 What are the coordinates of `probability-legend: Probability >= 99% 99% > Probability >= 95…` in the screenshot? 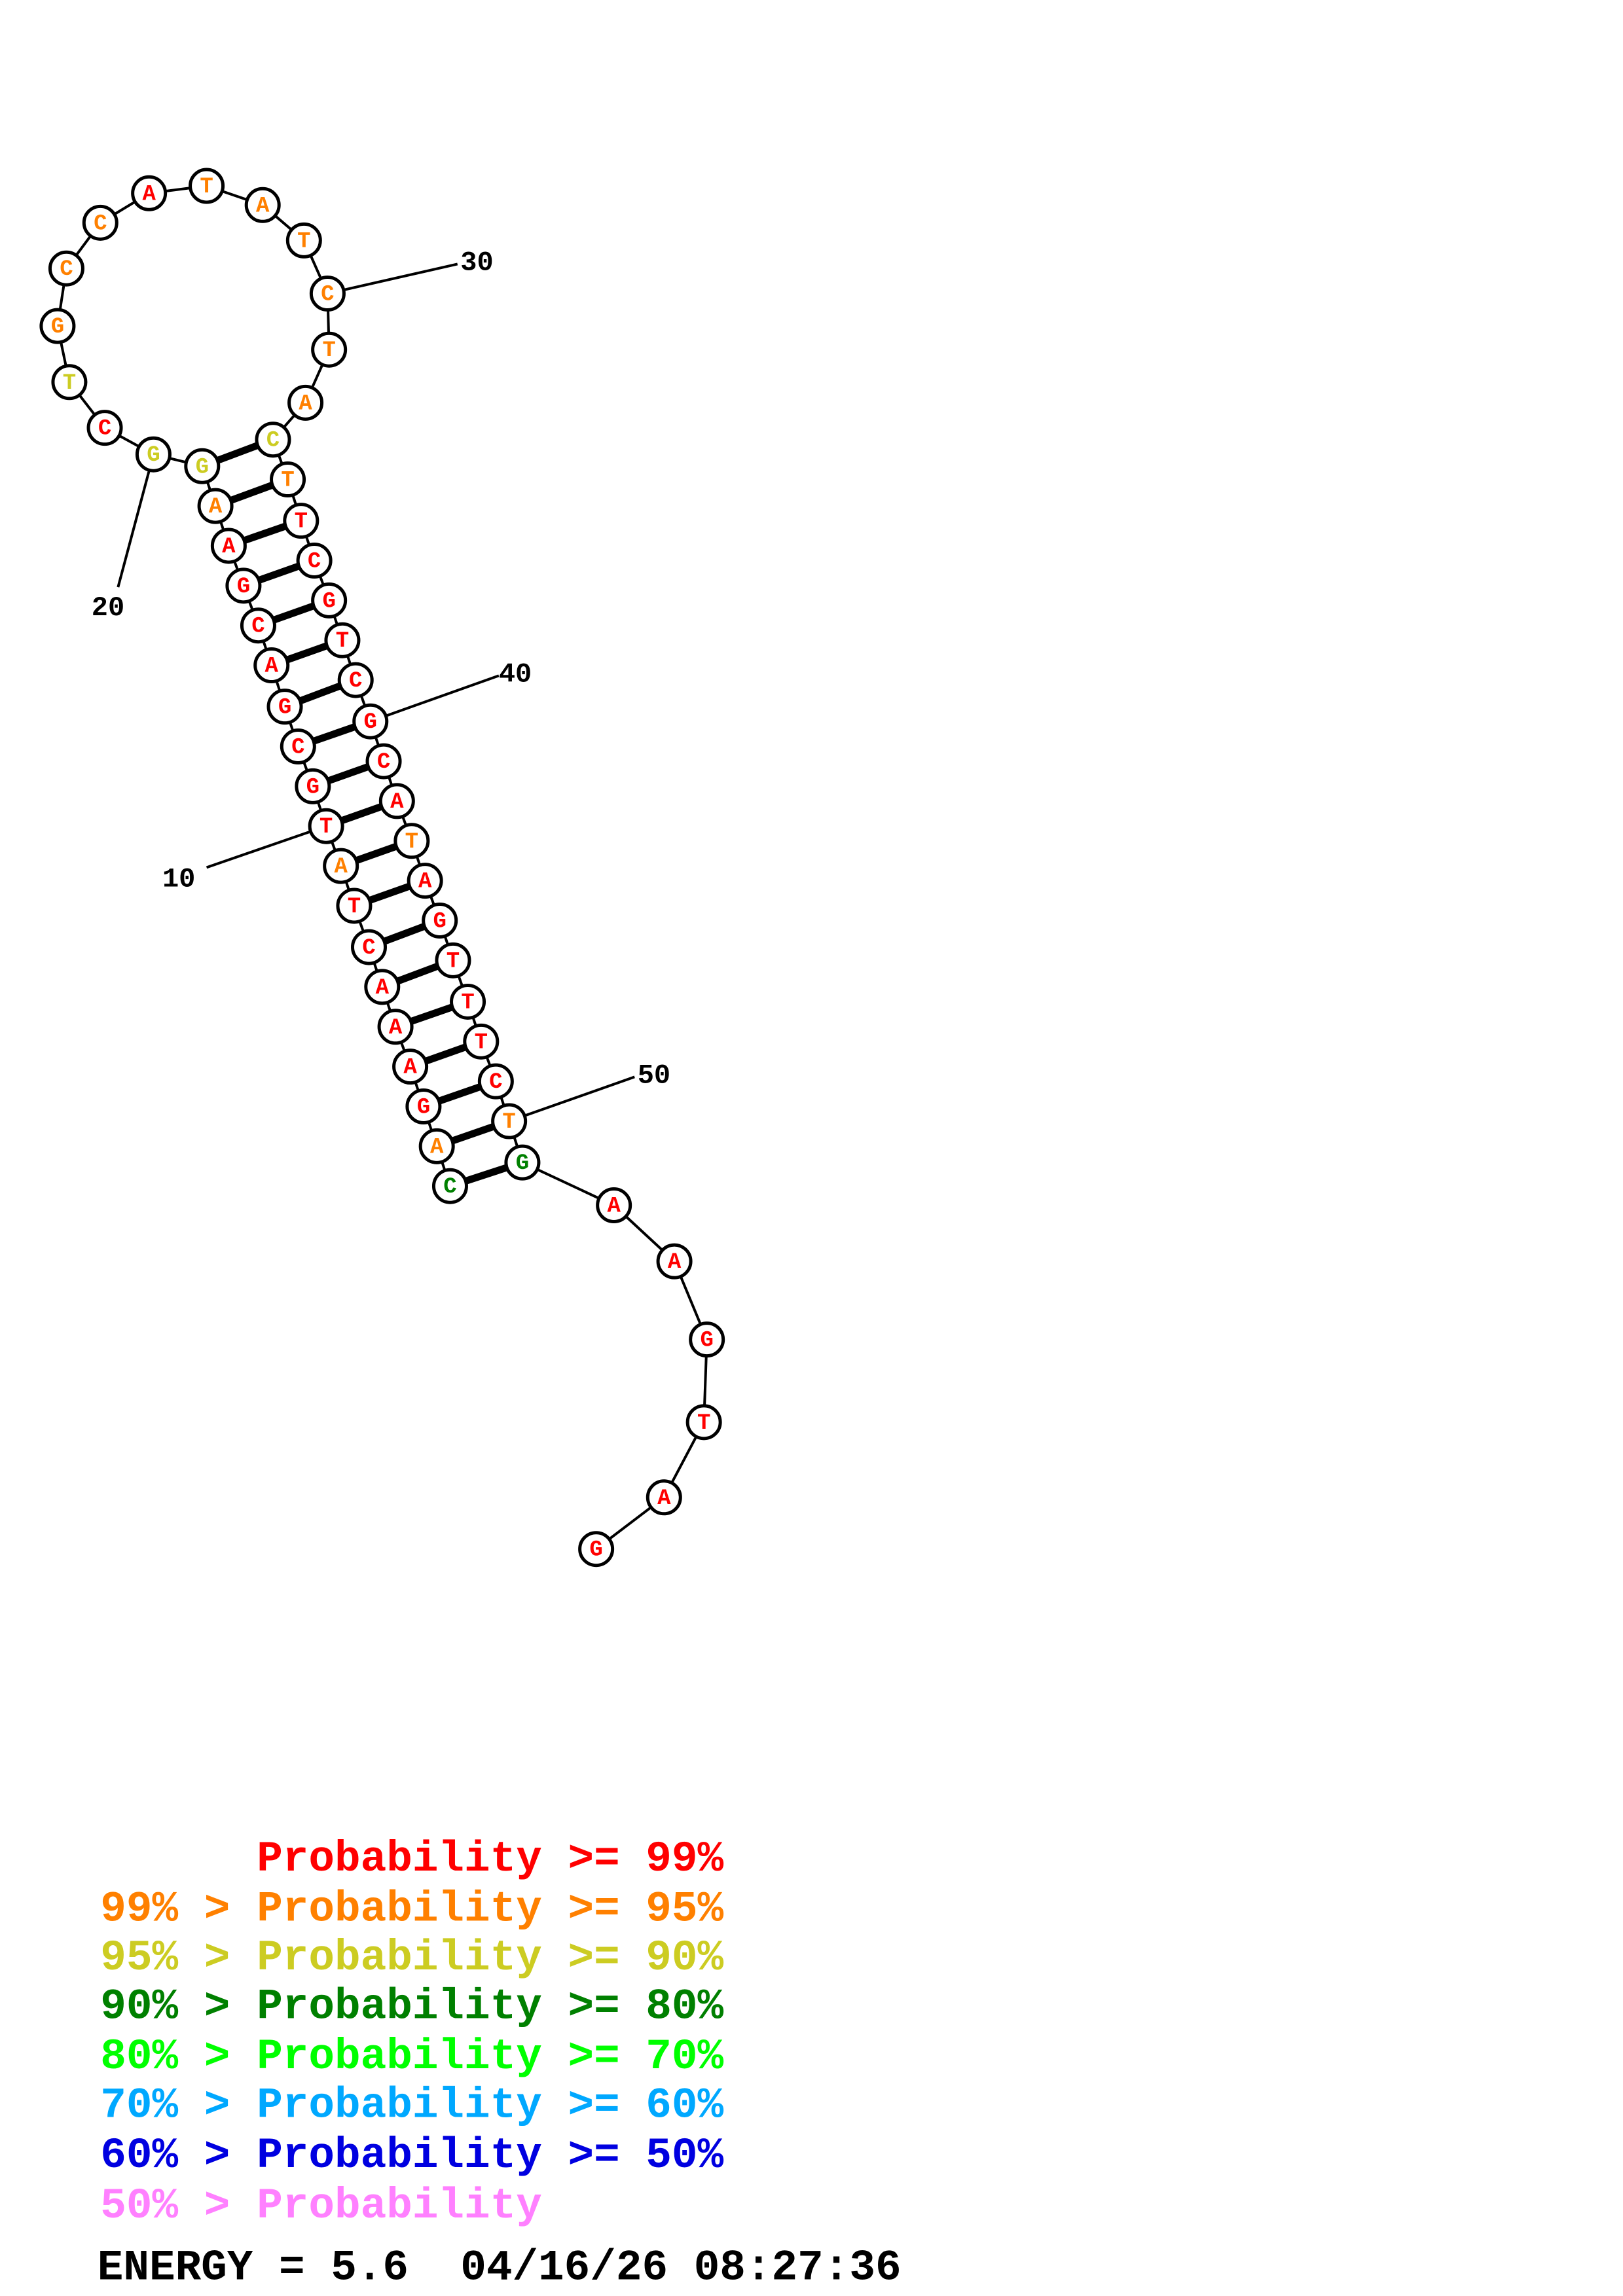 It's located at (411, 2033).